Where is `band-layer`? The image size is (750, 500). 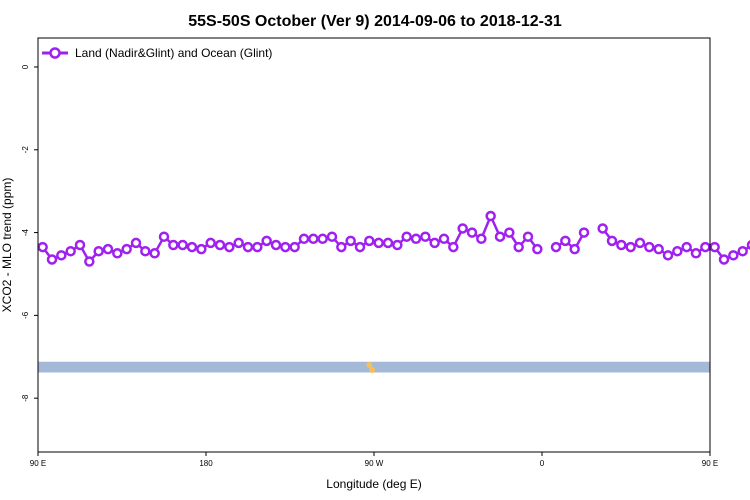 band-layer is located at coordinates (374, 367).